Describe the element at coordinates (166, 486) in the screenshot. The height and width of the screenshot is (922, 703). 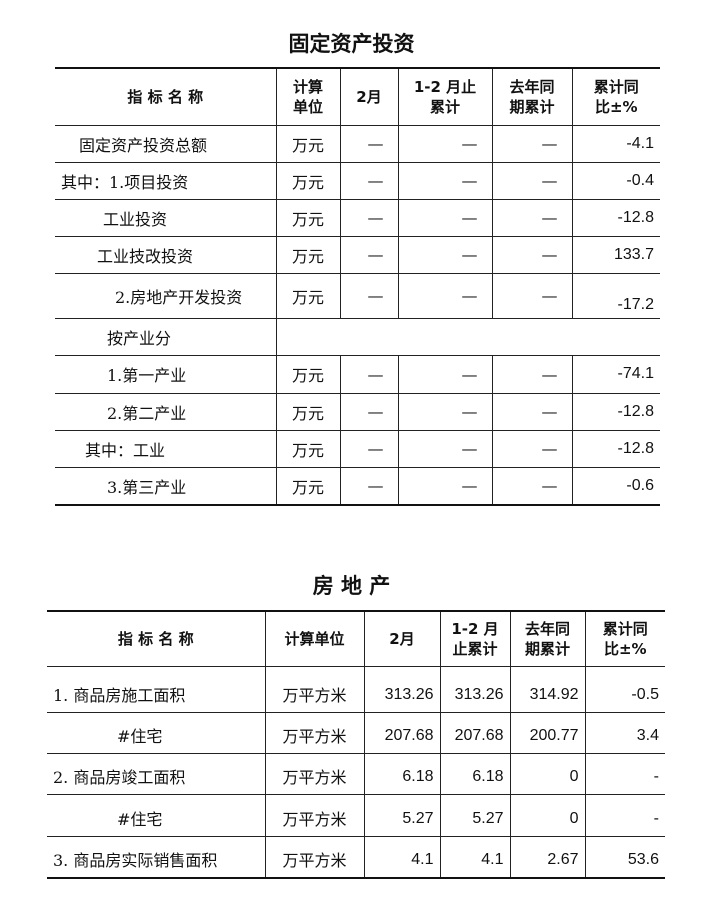
I see `indicator-name: 3.第三产业` at that location.